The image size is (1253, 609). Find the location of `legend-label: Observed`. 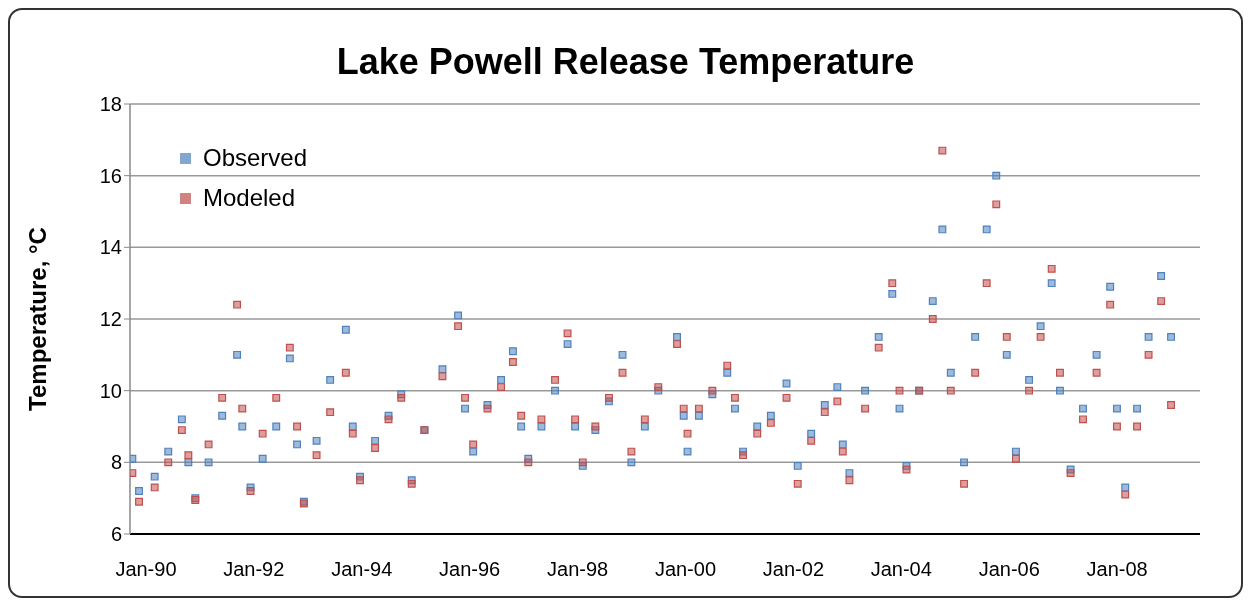

legend-label: Observed is located at coordinates (255, 158).